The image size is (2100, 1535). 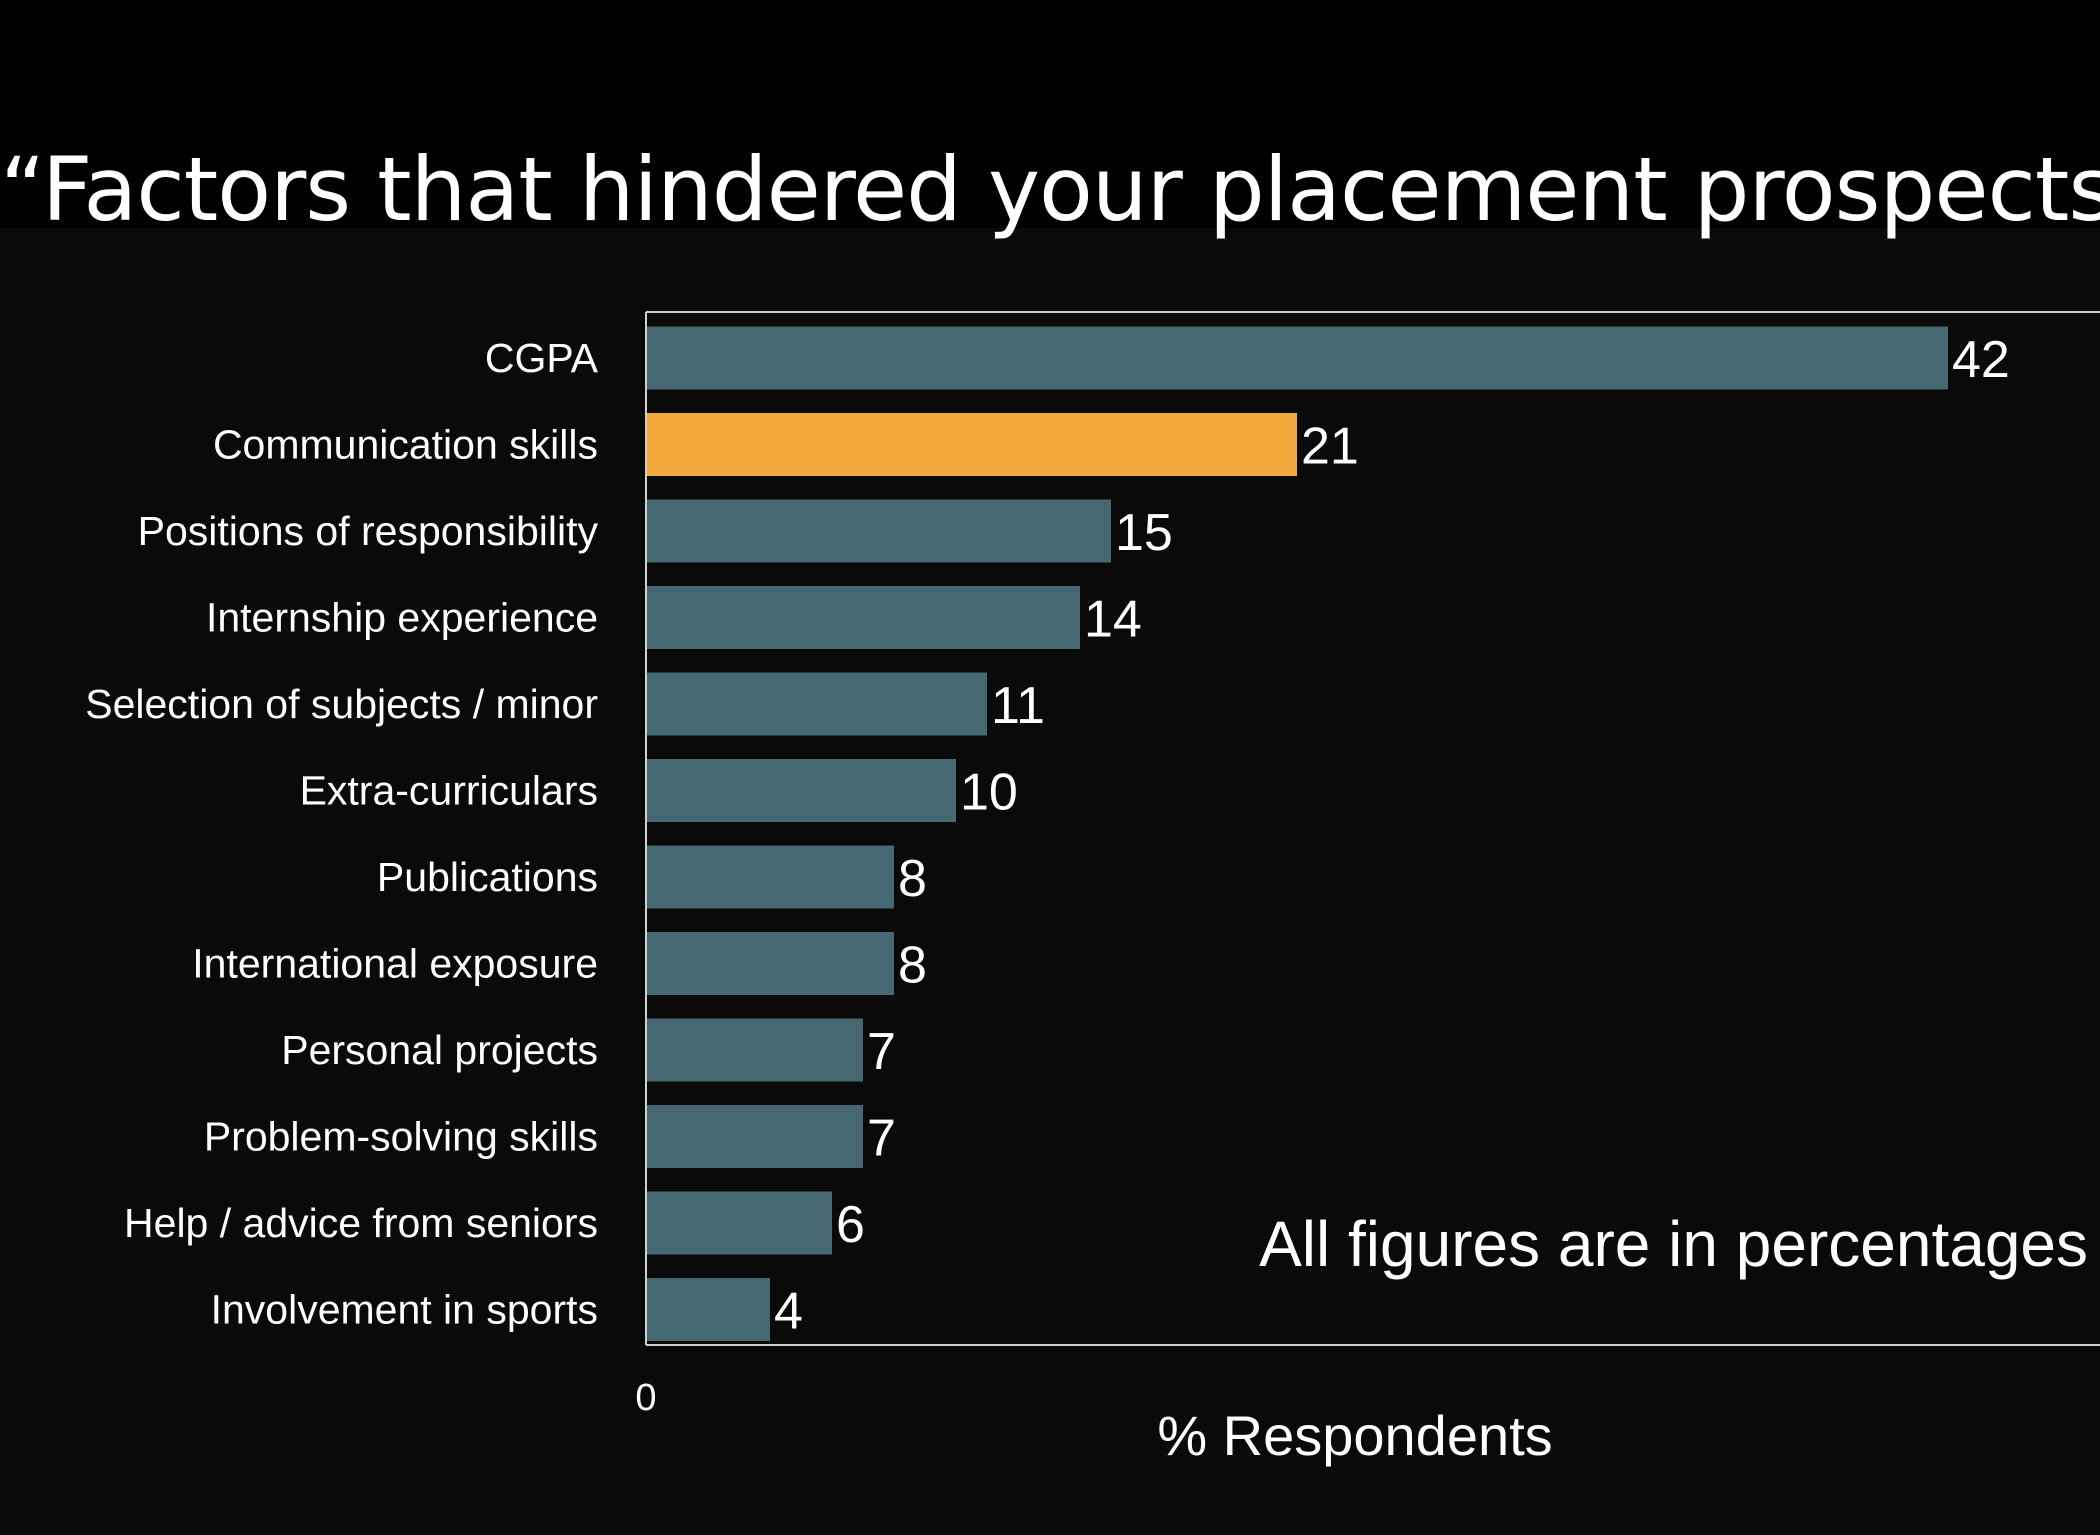 I want to click on category-label-5: Extra-curriculars, so click(x=449, y=791).